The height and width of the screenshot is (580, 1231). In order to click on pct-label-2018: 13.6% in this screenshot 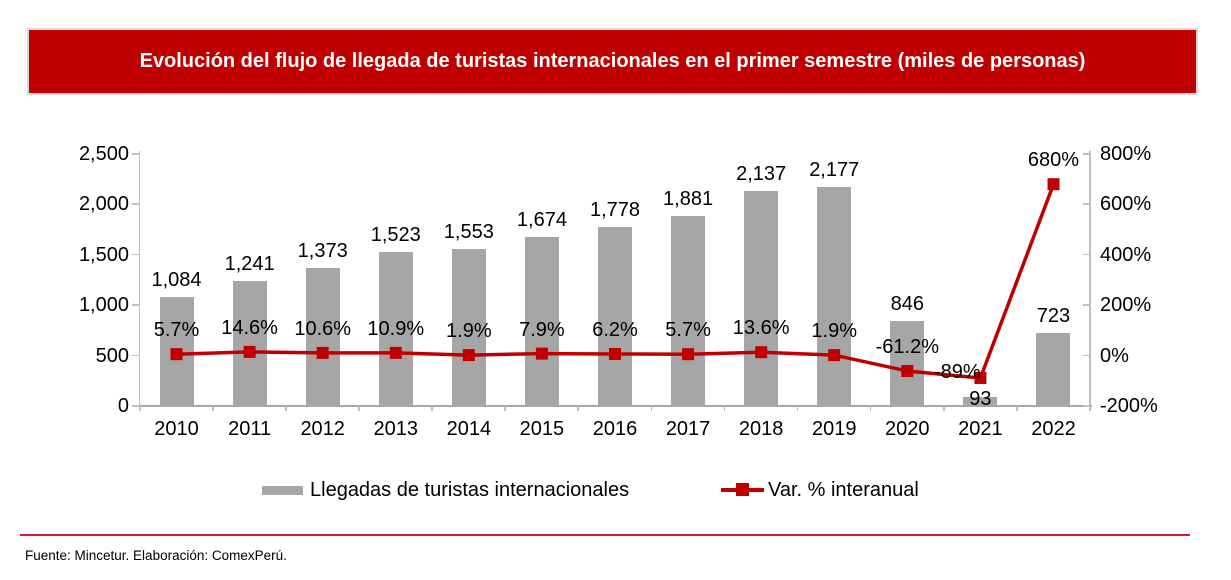, I will do `click(761, 328)`.